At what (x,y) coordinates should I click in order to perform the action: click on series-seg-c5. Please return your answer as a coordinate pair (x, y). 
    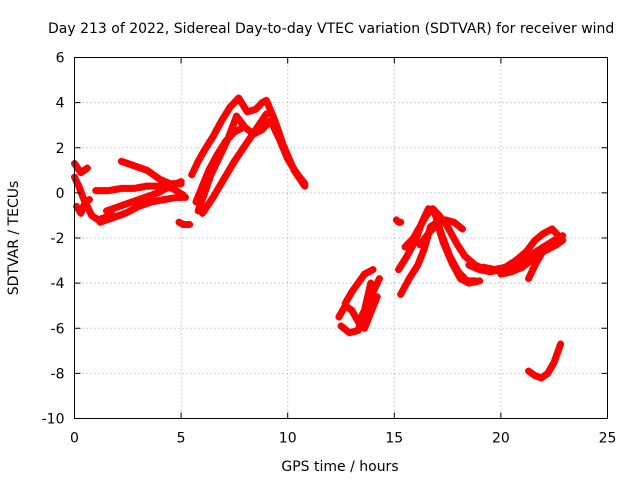
    Looking at the image, I should click on (272, 142).